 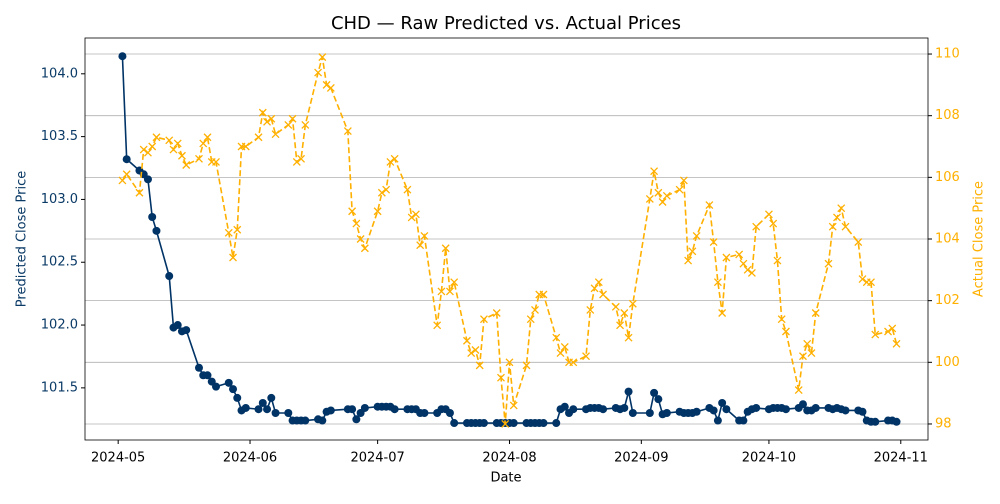 What do you see at coordinates (947, 177) in the screenshot?
I see `y2-tick-label: 106` at bounding box center [947, 177].